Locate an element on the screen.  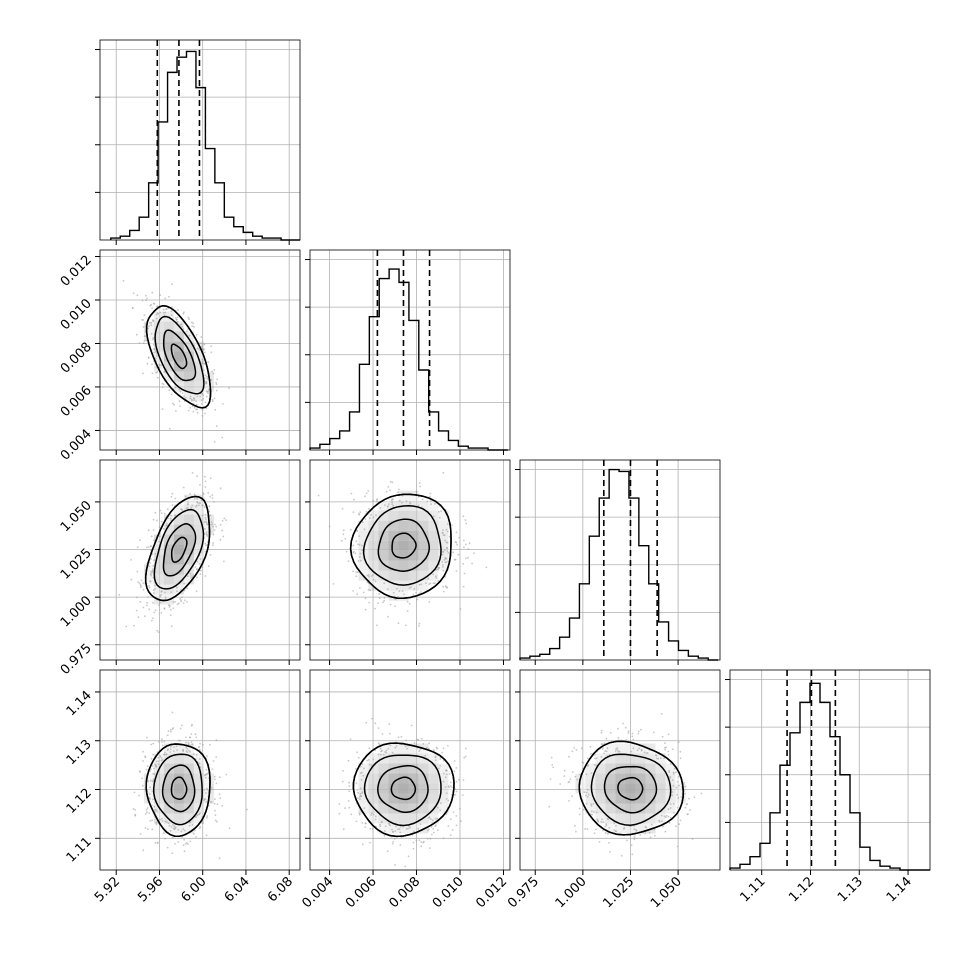
x-tick-label-1-0: 0.004 is located at coordinates (317, 892).